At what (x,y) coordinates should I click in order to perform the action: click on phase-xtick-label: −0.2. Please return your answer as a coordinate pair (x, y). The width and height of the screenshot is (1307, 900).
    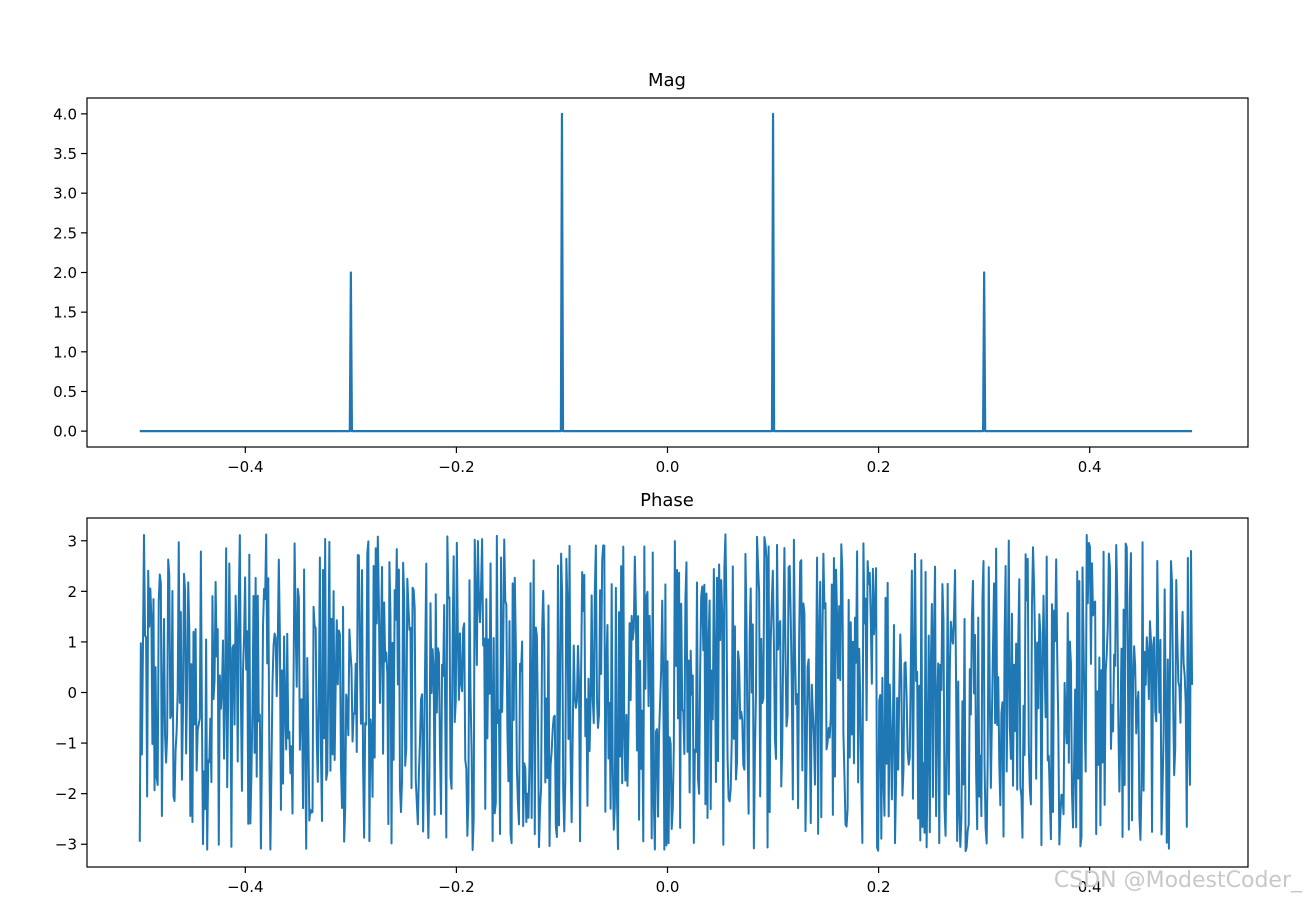
    Looking at the image, I should click on (456, 887).